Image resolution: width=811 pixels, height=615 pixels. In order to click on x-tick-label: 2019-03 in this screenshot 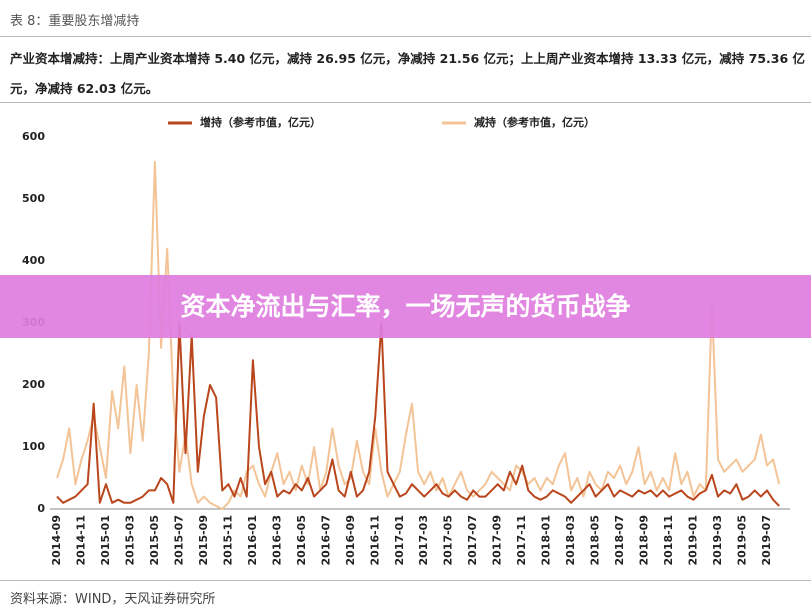, I will do `click(717, 540)`.